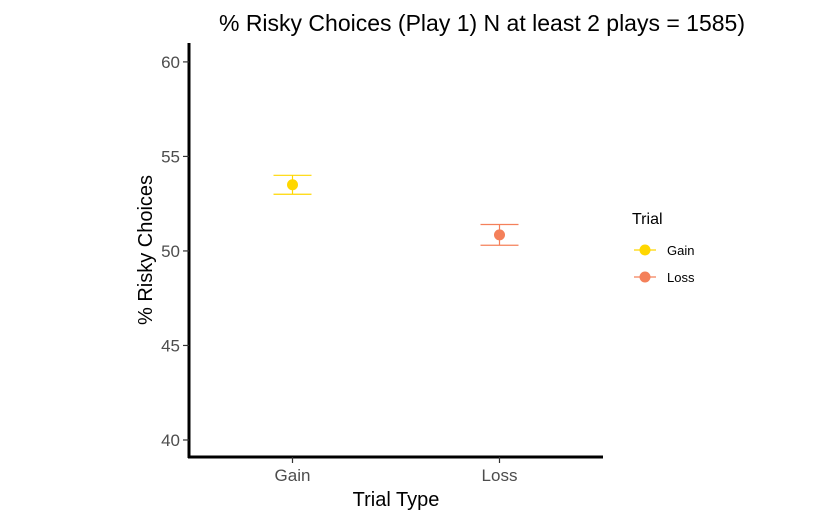 The image size is (840, 519). Describe the element at coordinates (645, 277) in the screenshot. I see `legend-key-point-loss` at that location.